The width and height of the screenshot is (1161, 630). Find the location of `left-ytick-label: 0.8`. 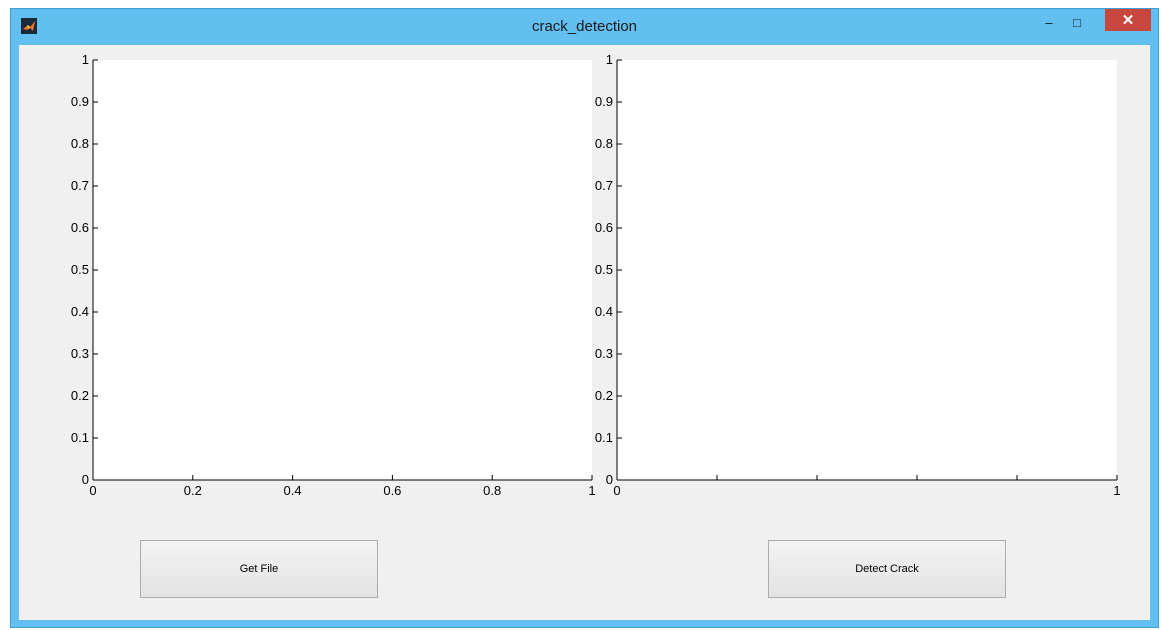

left-ytick-label: 0.8 is located at coordinates (79, 143).